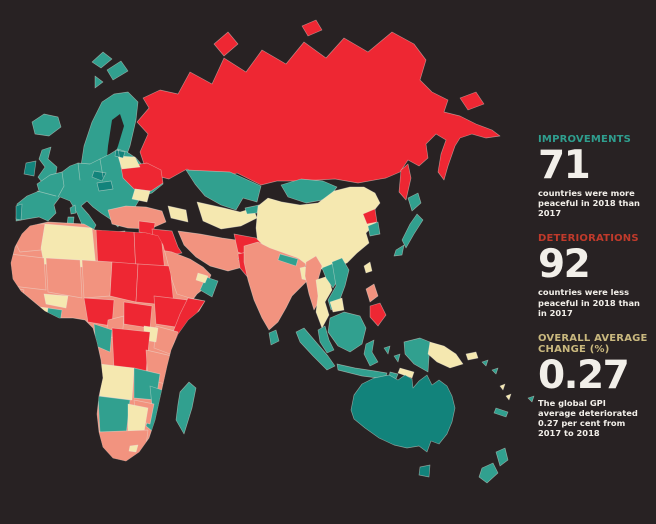  What do you see at coordinates (374, 229) in the screenshot?
I see `region-south-korea` at bounding box center [374, 229].